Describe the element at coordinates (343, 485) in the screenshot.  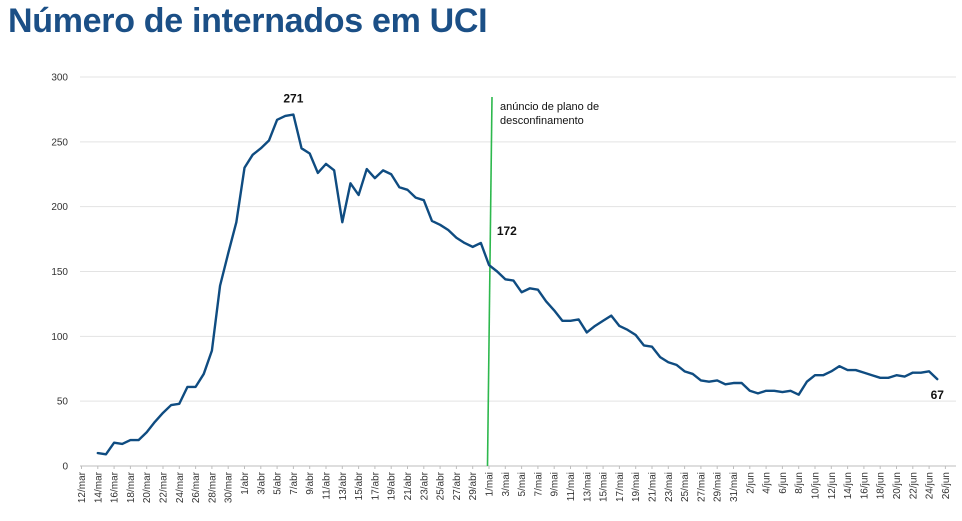
I see `x-tick-label: 13/abr` at that location.